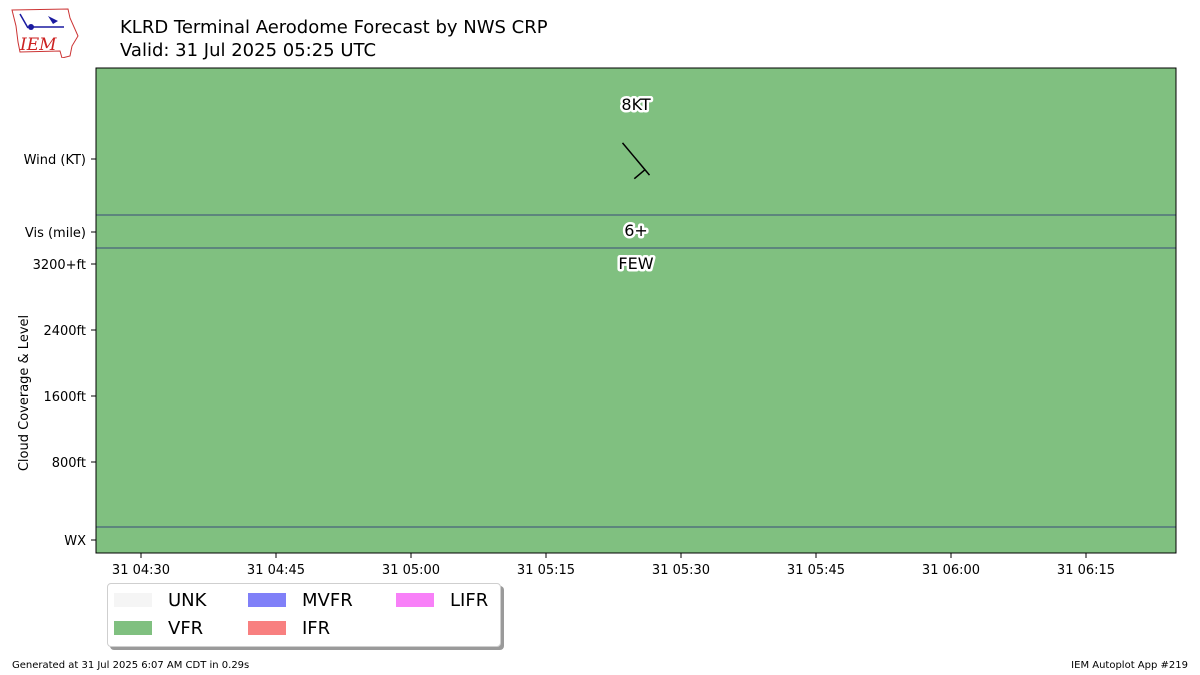  I want to click on legend-label: MVFR, so click(327, 600).